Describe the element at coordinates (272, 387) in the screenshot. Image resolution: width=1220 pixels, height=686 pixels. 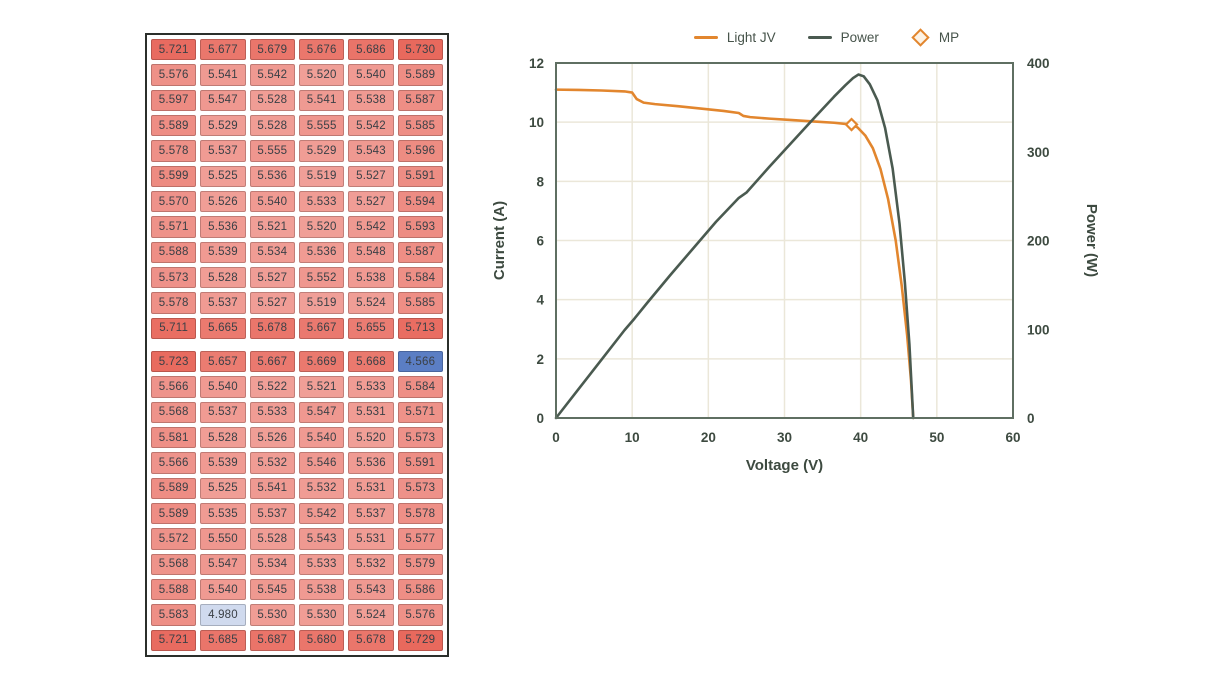
I see `grid-cell: 5.522` at that location.